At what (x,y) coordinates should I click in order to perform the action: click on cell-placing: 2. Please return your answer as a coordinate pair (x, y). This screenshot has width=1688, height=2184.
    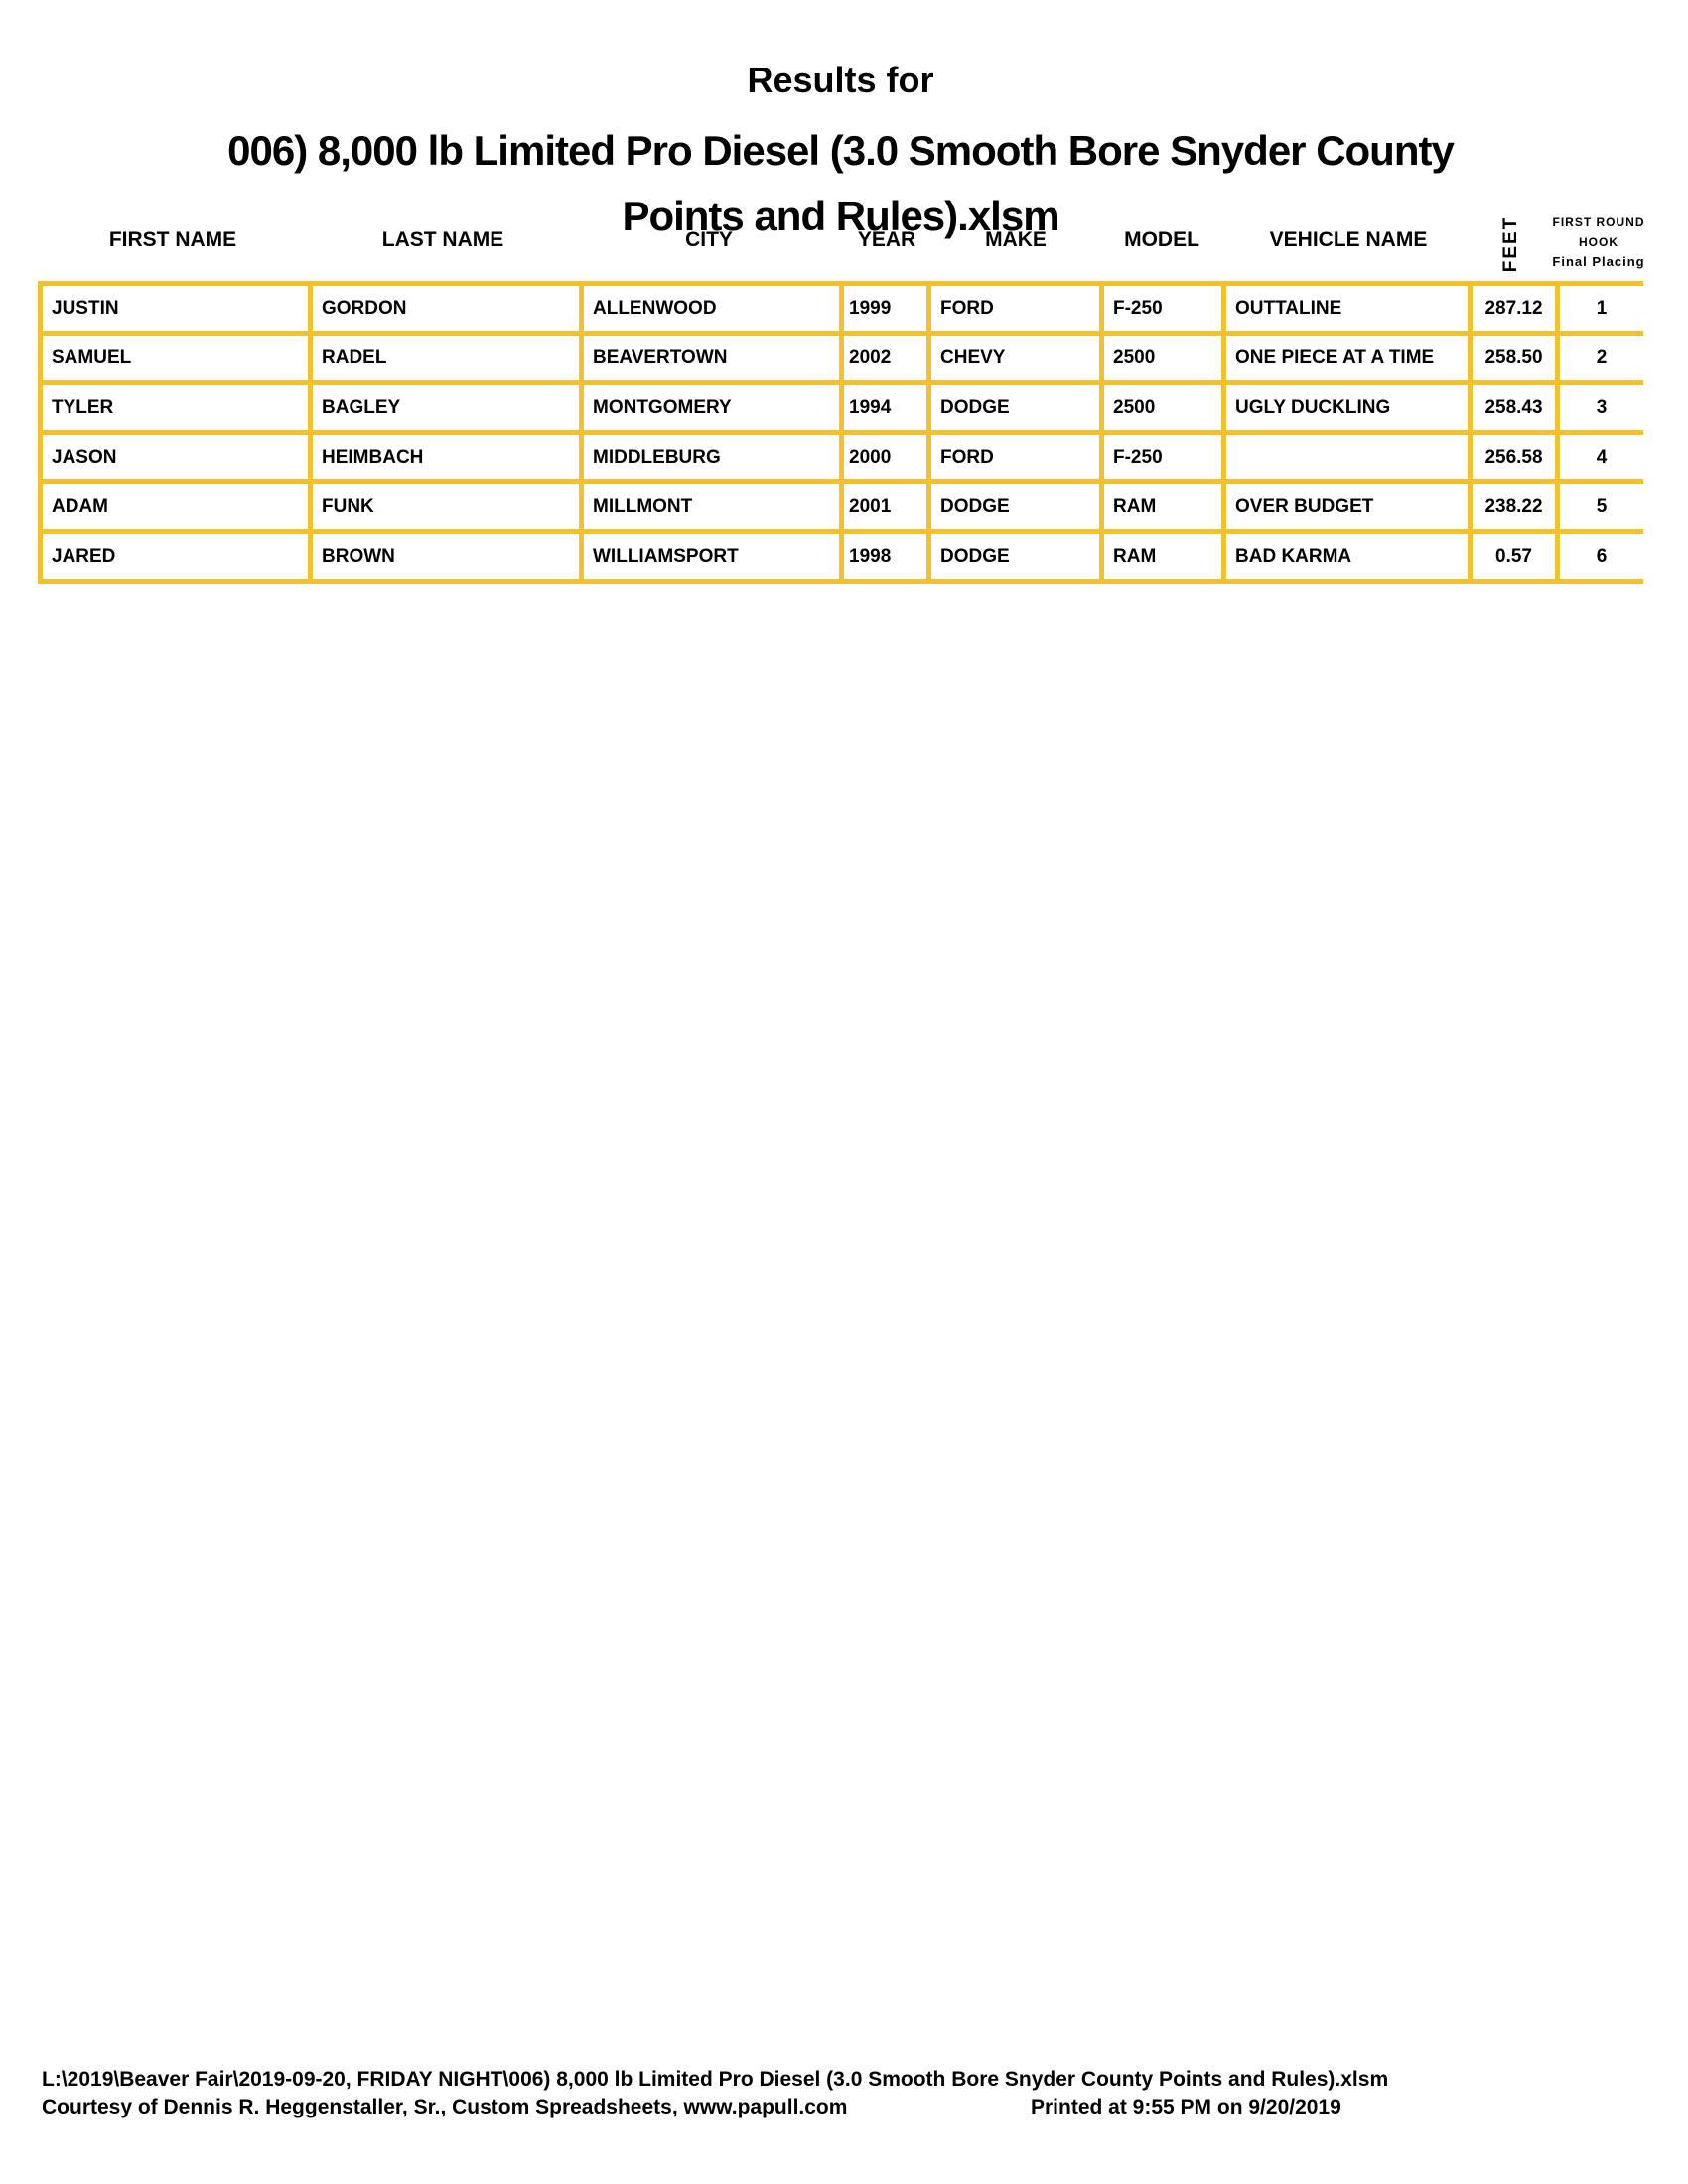
    Looking at the image, I should click on (1599, 358).